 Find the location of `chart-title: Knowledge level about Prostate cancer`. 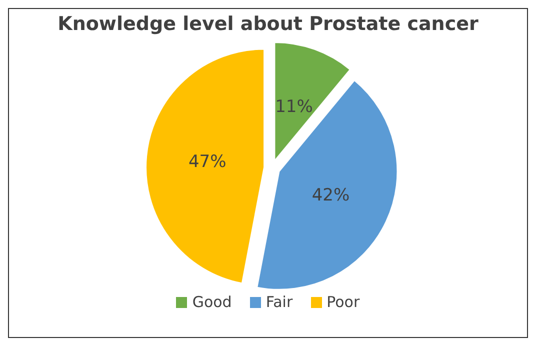

chart-title: Knowledge level about Prostate cancer is located at coordinates (268, 24).